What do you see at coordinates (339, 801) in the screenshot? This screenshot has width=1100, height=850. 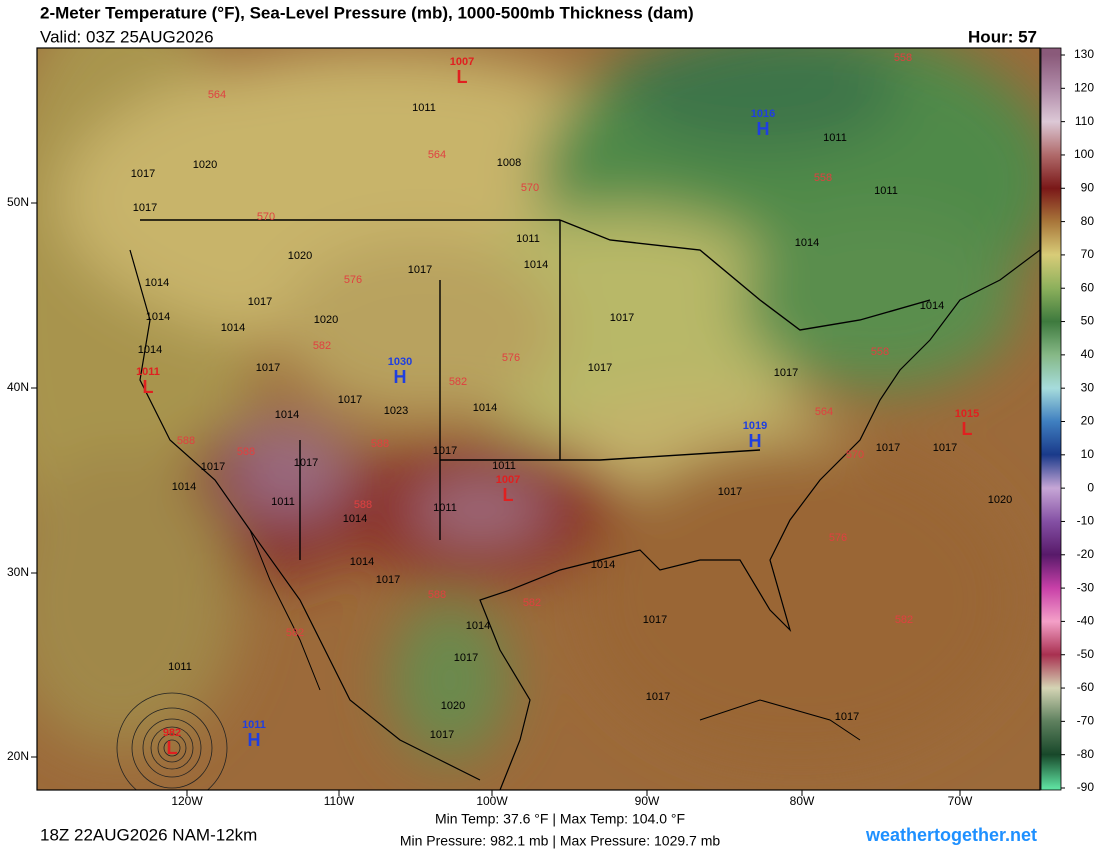 I see `lon-label: 110W` at bounding box center [339, 801].